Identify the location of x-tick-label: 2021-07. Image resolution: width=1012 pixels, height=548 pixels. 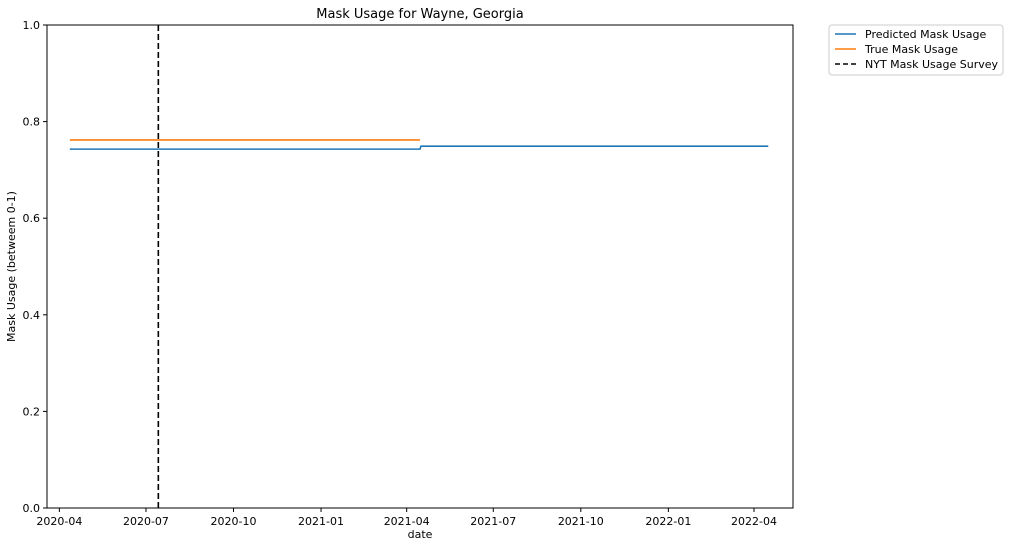
(493, 521).